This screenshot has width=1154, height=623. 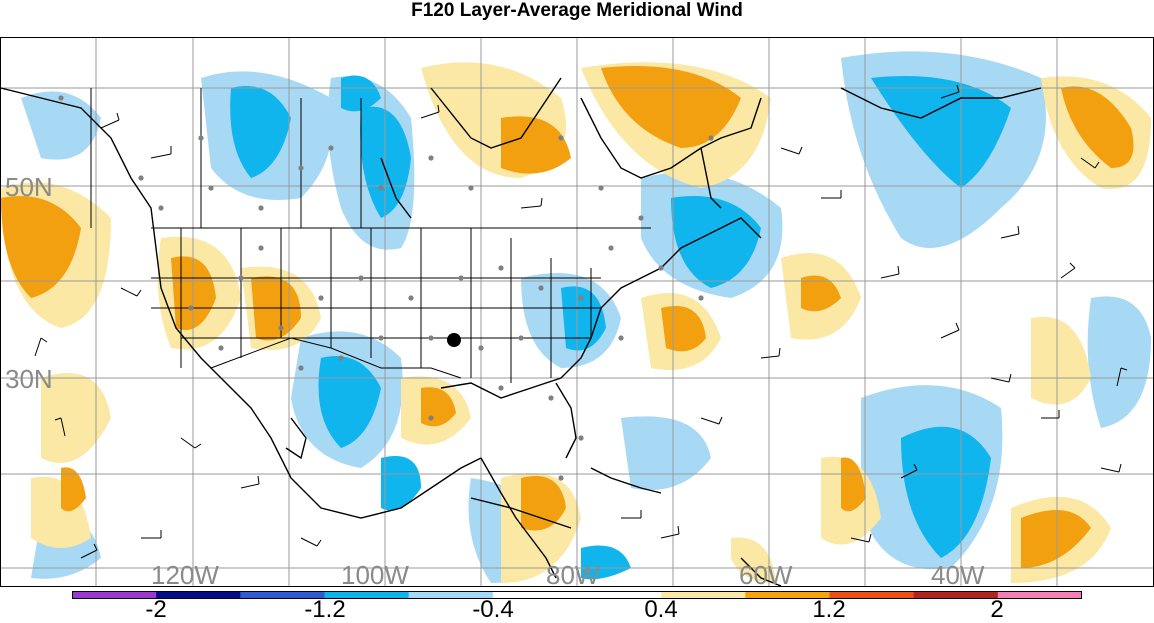 I want to click on colorbar-labels: -2 -1.2 -0.4 0.4 1.2 2, so click(x=577, y=609).